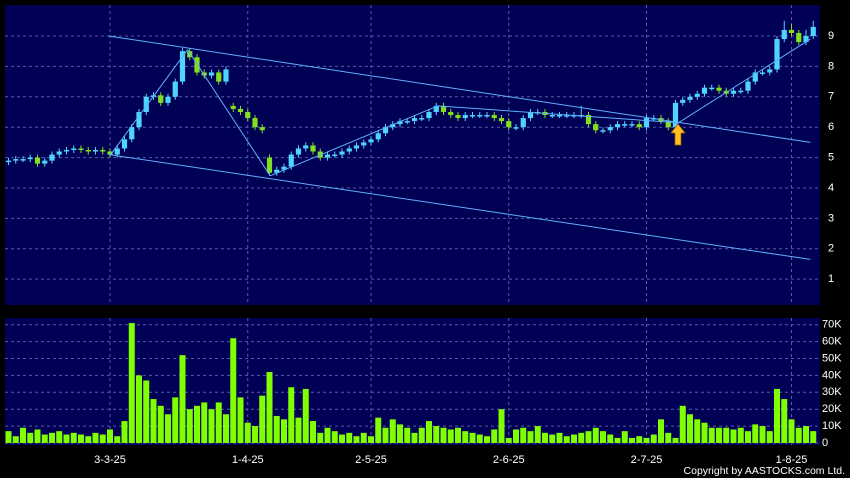 Image resolution: width=850 pixels, height=478 pixels. I want to click on x-tick-label: 3-3-25, so click(110, 460).